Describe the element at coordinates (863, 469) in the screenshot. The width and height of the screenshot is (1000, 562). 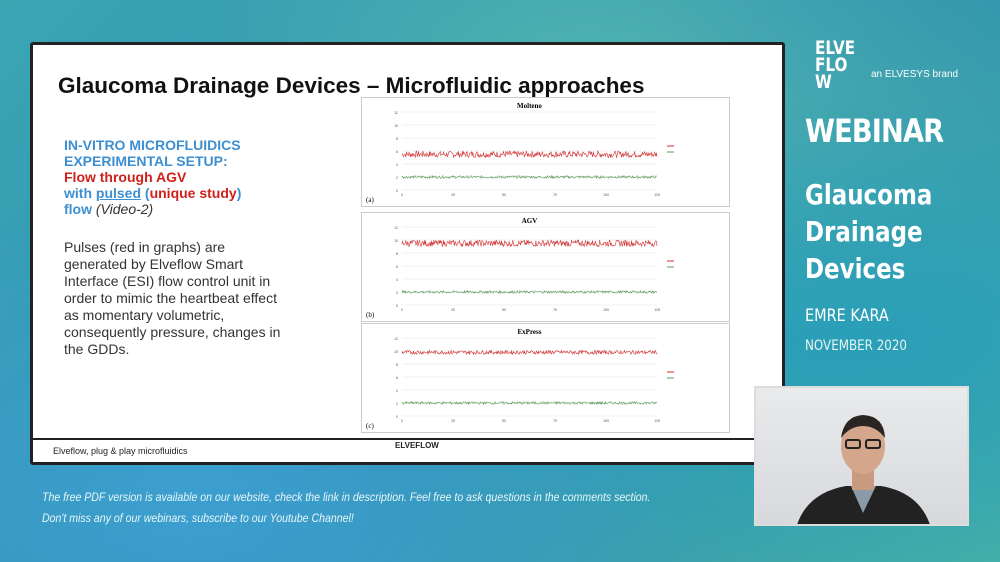
I see `presenter-image` at that location.